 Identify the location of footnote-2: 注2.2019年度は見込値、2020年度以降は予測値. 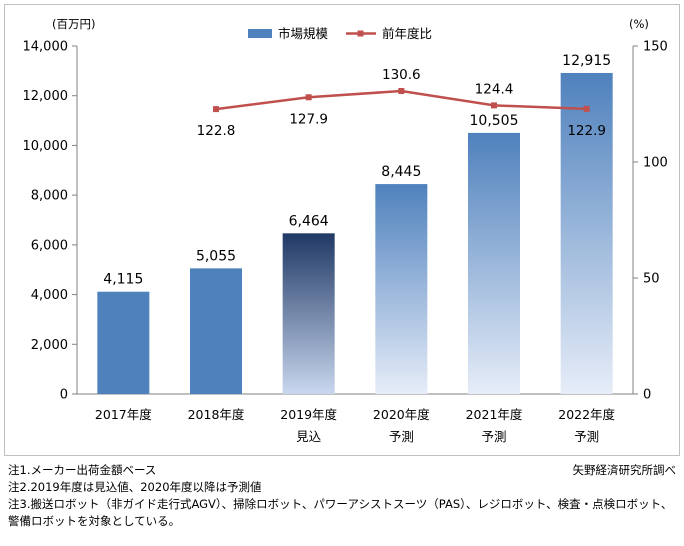
(135, 487).